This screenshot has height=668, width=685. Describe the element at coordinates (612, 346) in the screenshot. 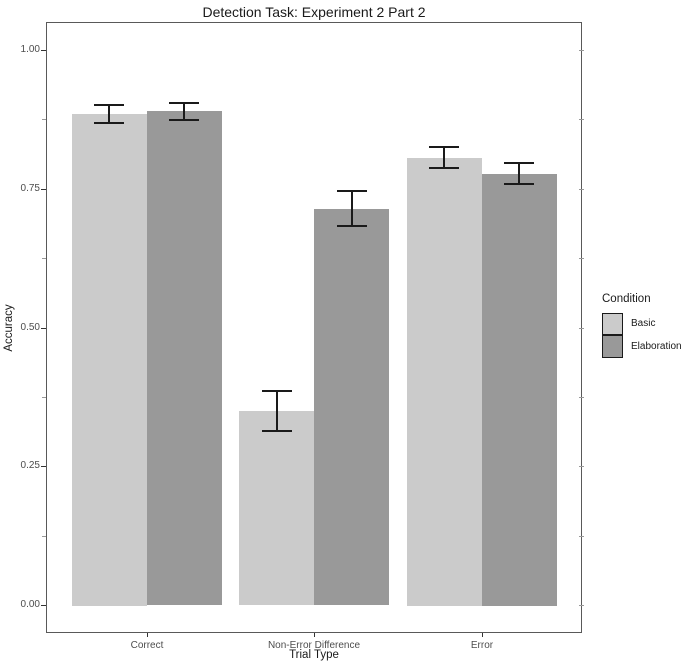

I see `legend-swatch-elaboration` at that location.